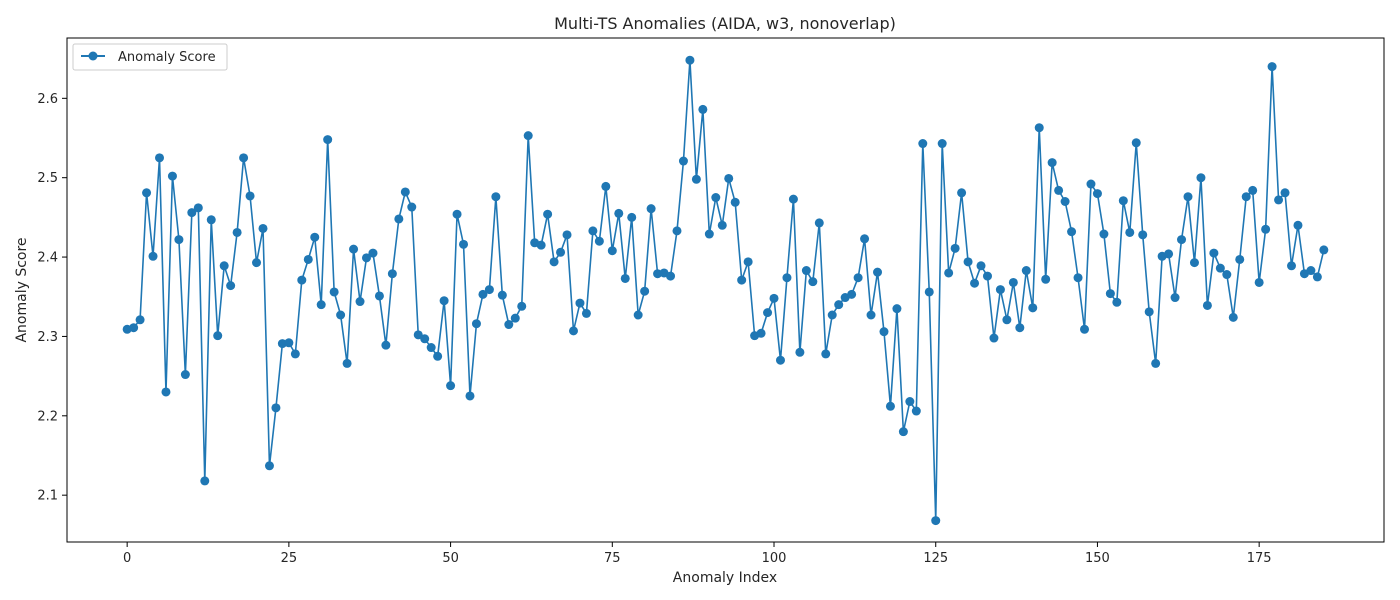  What do you see at coordinates (697, 554) in the screenshot?
I see `x-axis: 0 25 50 75 100 125 150 175` at bounding box center [697, 554].